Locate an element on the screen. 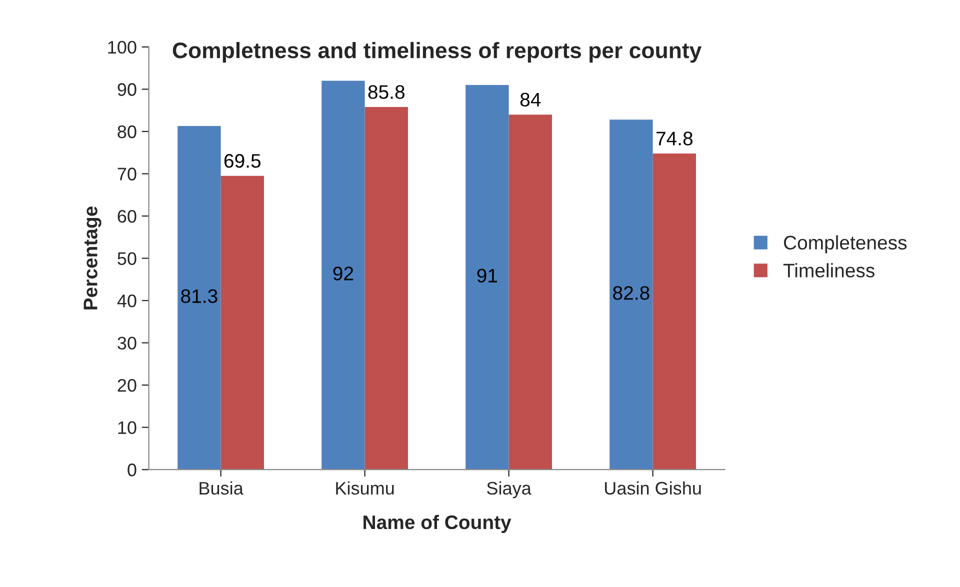 This screenshot has height=587, width=960. legend-label: Timeliness is located at coordinates (828, 270).